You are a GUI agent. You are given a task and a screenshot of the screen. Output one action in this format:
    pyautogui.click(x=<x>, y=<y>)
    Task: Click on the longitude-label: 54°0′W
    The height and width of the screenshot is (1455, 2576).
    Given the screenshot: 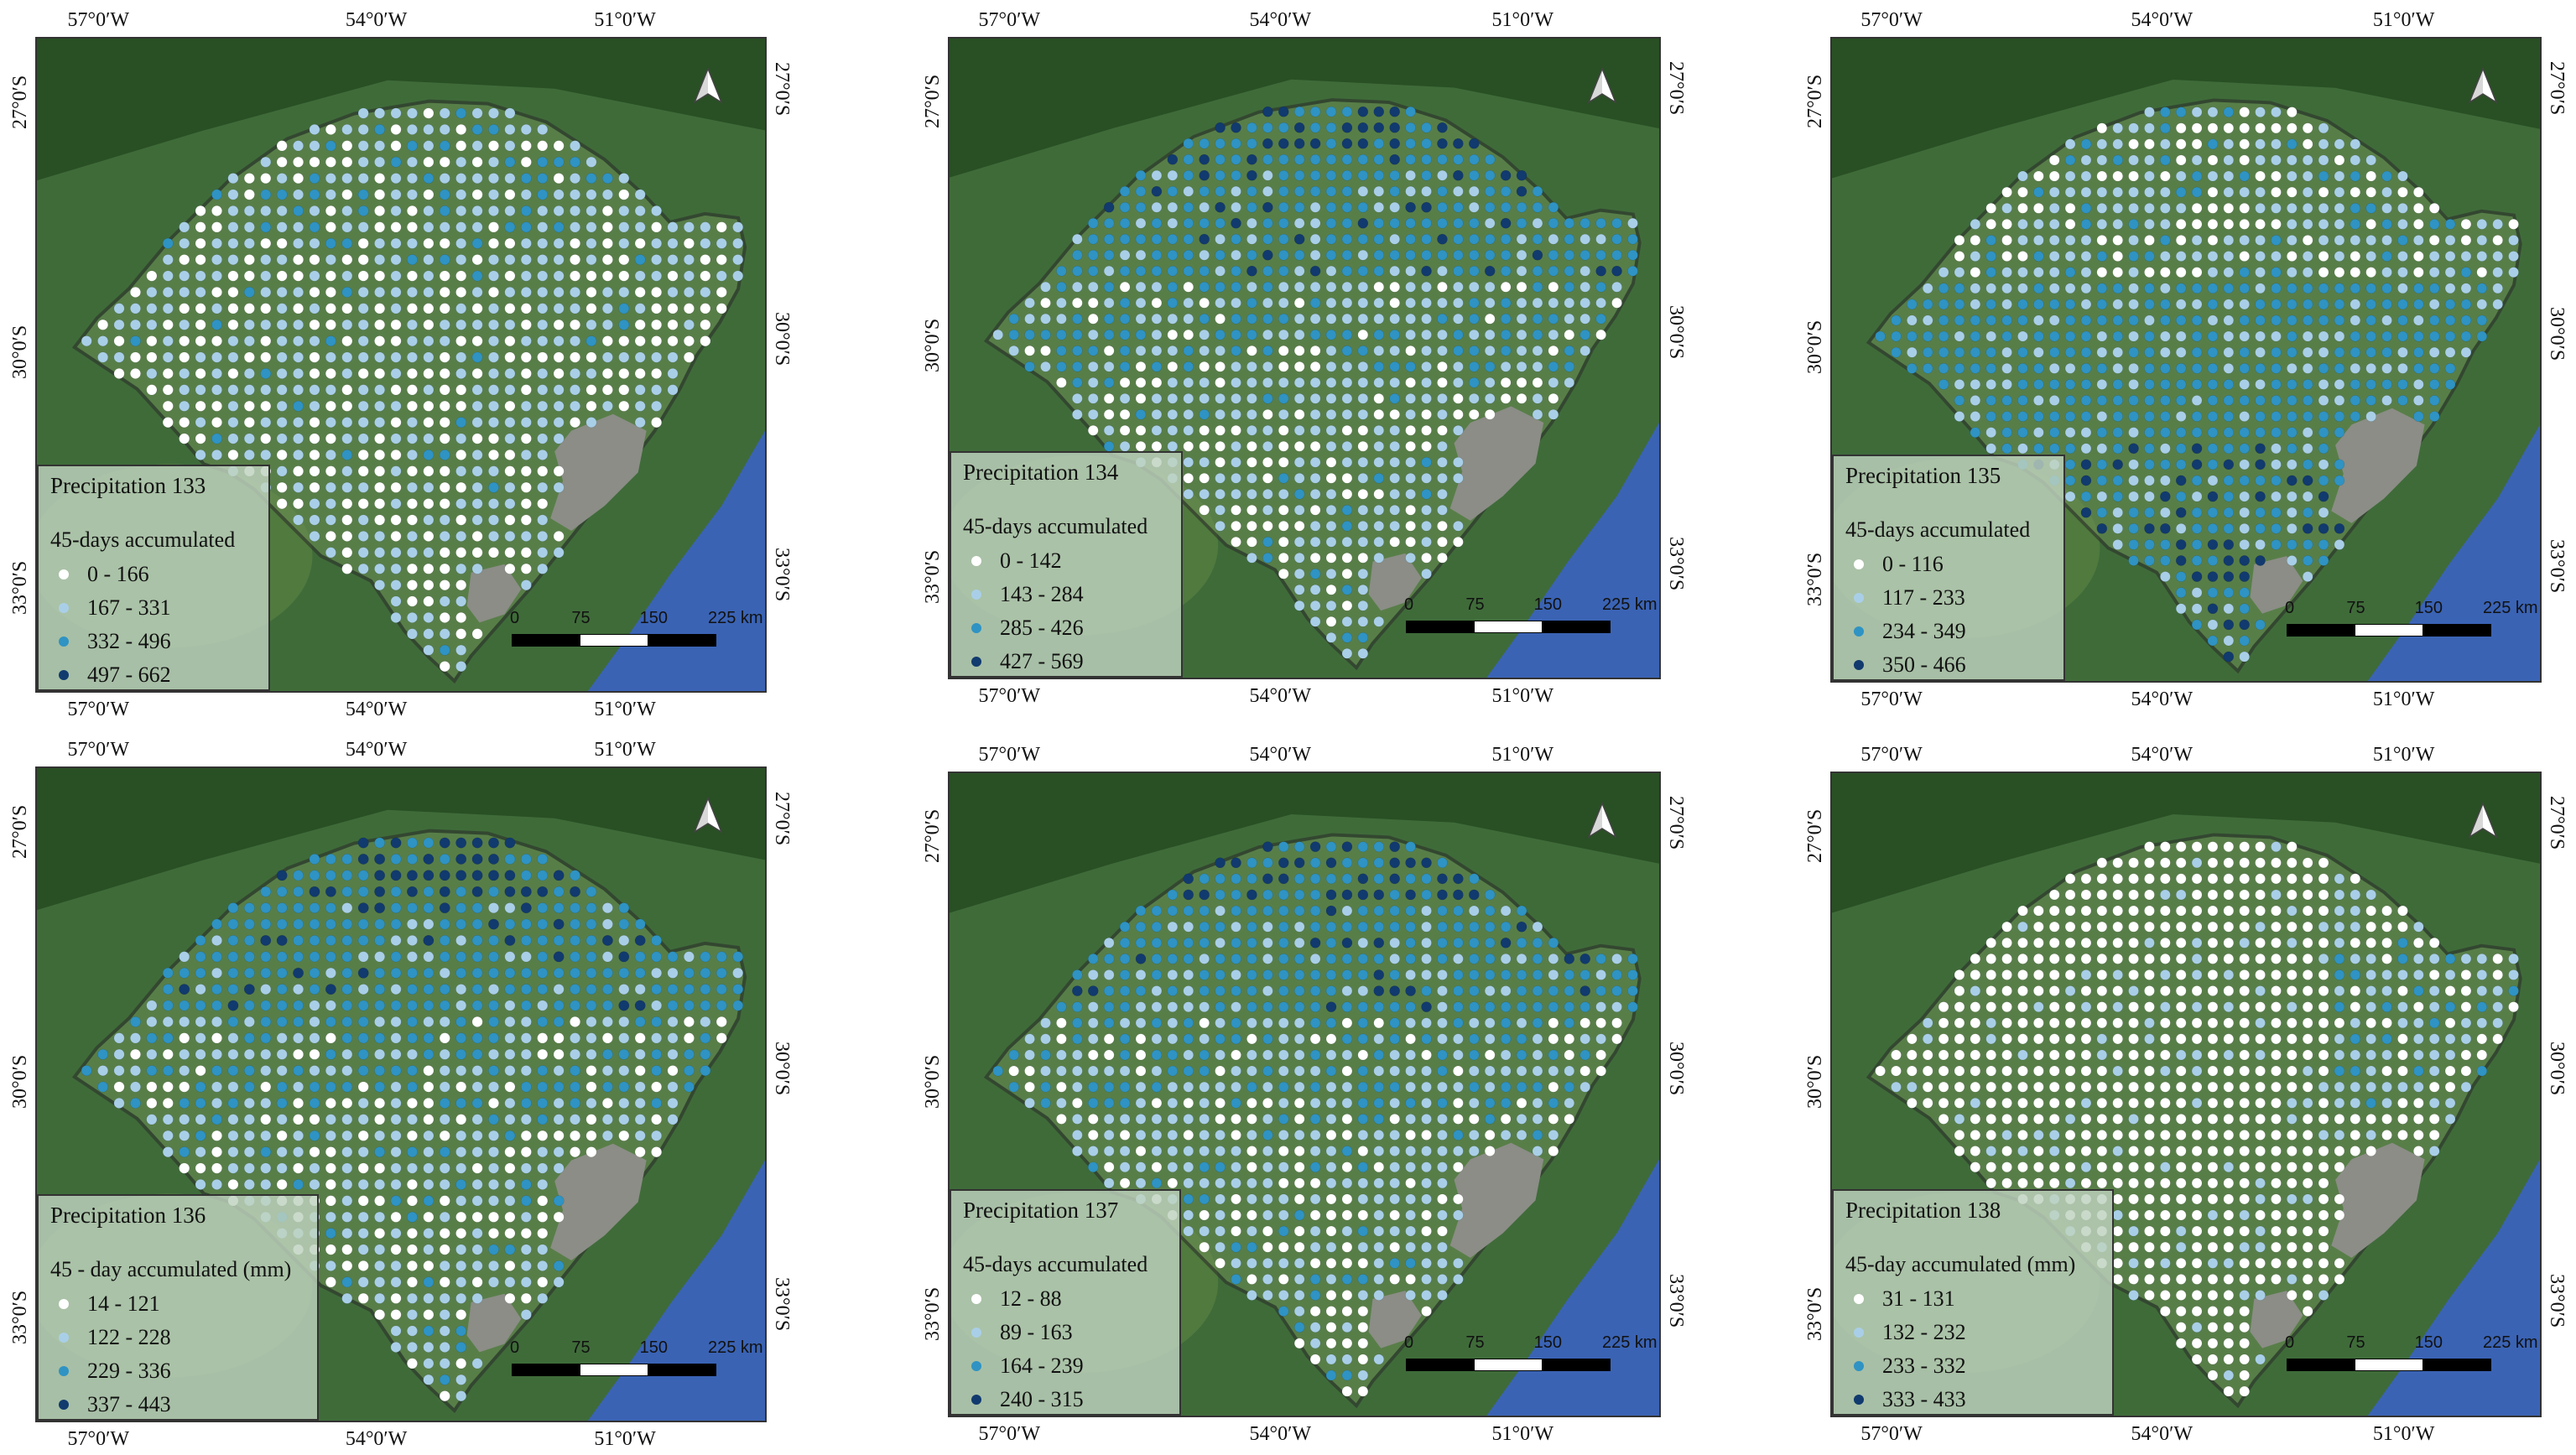 What is the action you would take?
    pyautogui.click(x=376, y=1439)
    